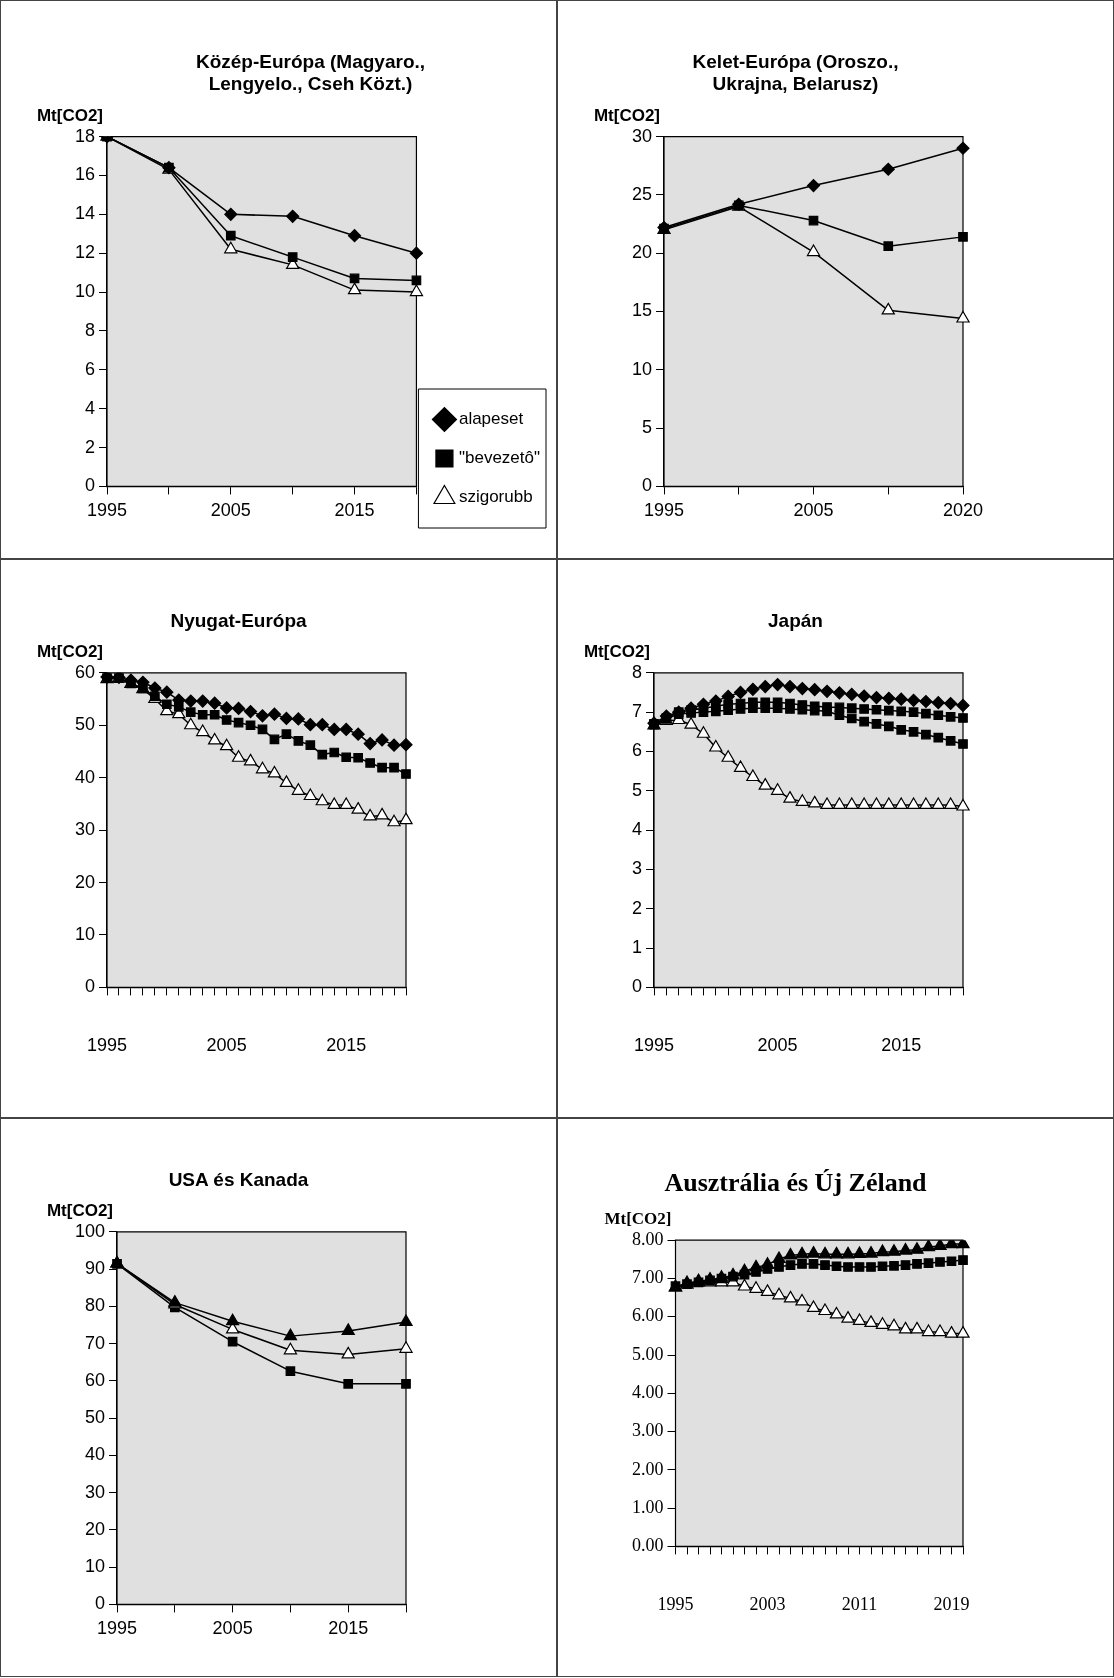 This screenshot has height=1678, width=1114. I want to click on x-tick-label: 2011, so click(859, 1603).